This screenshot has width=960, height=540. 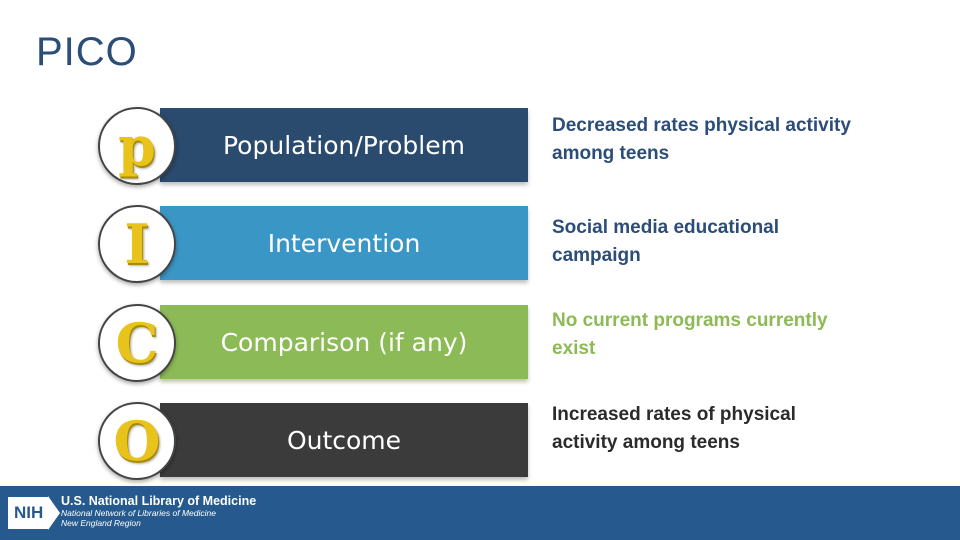 I want to click on letter-p: p, so click(x=137, y=146).